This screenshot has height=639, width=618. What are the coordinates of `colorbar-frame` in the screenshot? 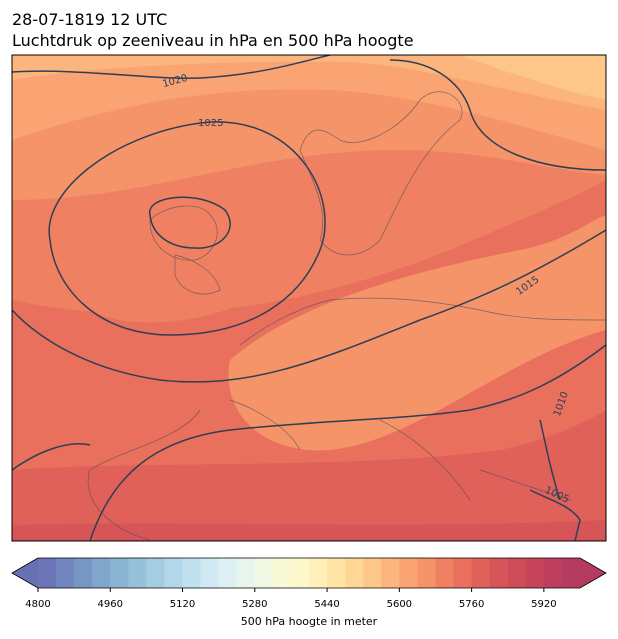 It's located at (309, 573).